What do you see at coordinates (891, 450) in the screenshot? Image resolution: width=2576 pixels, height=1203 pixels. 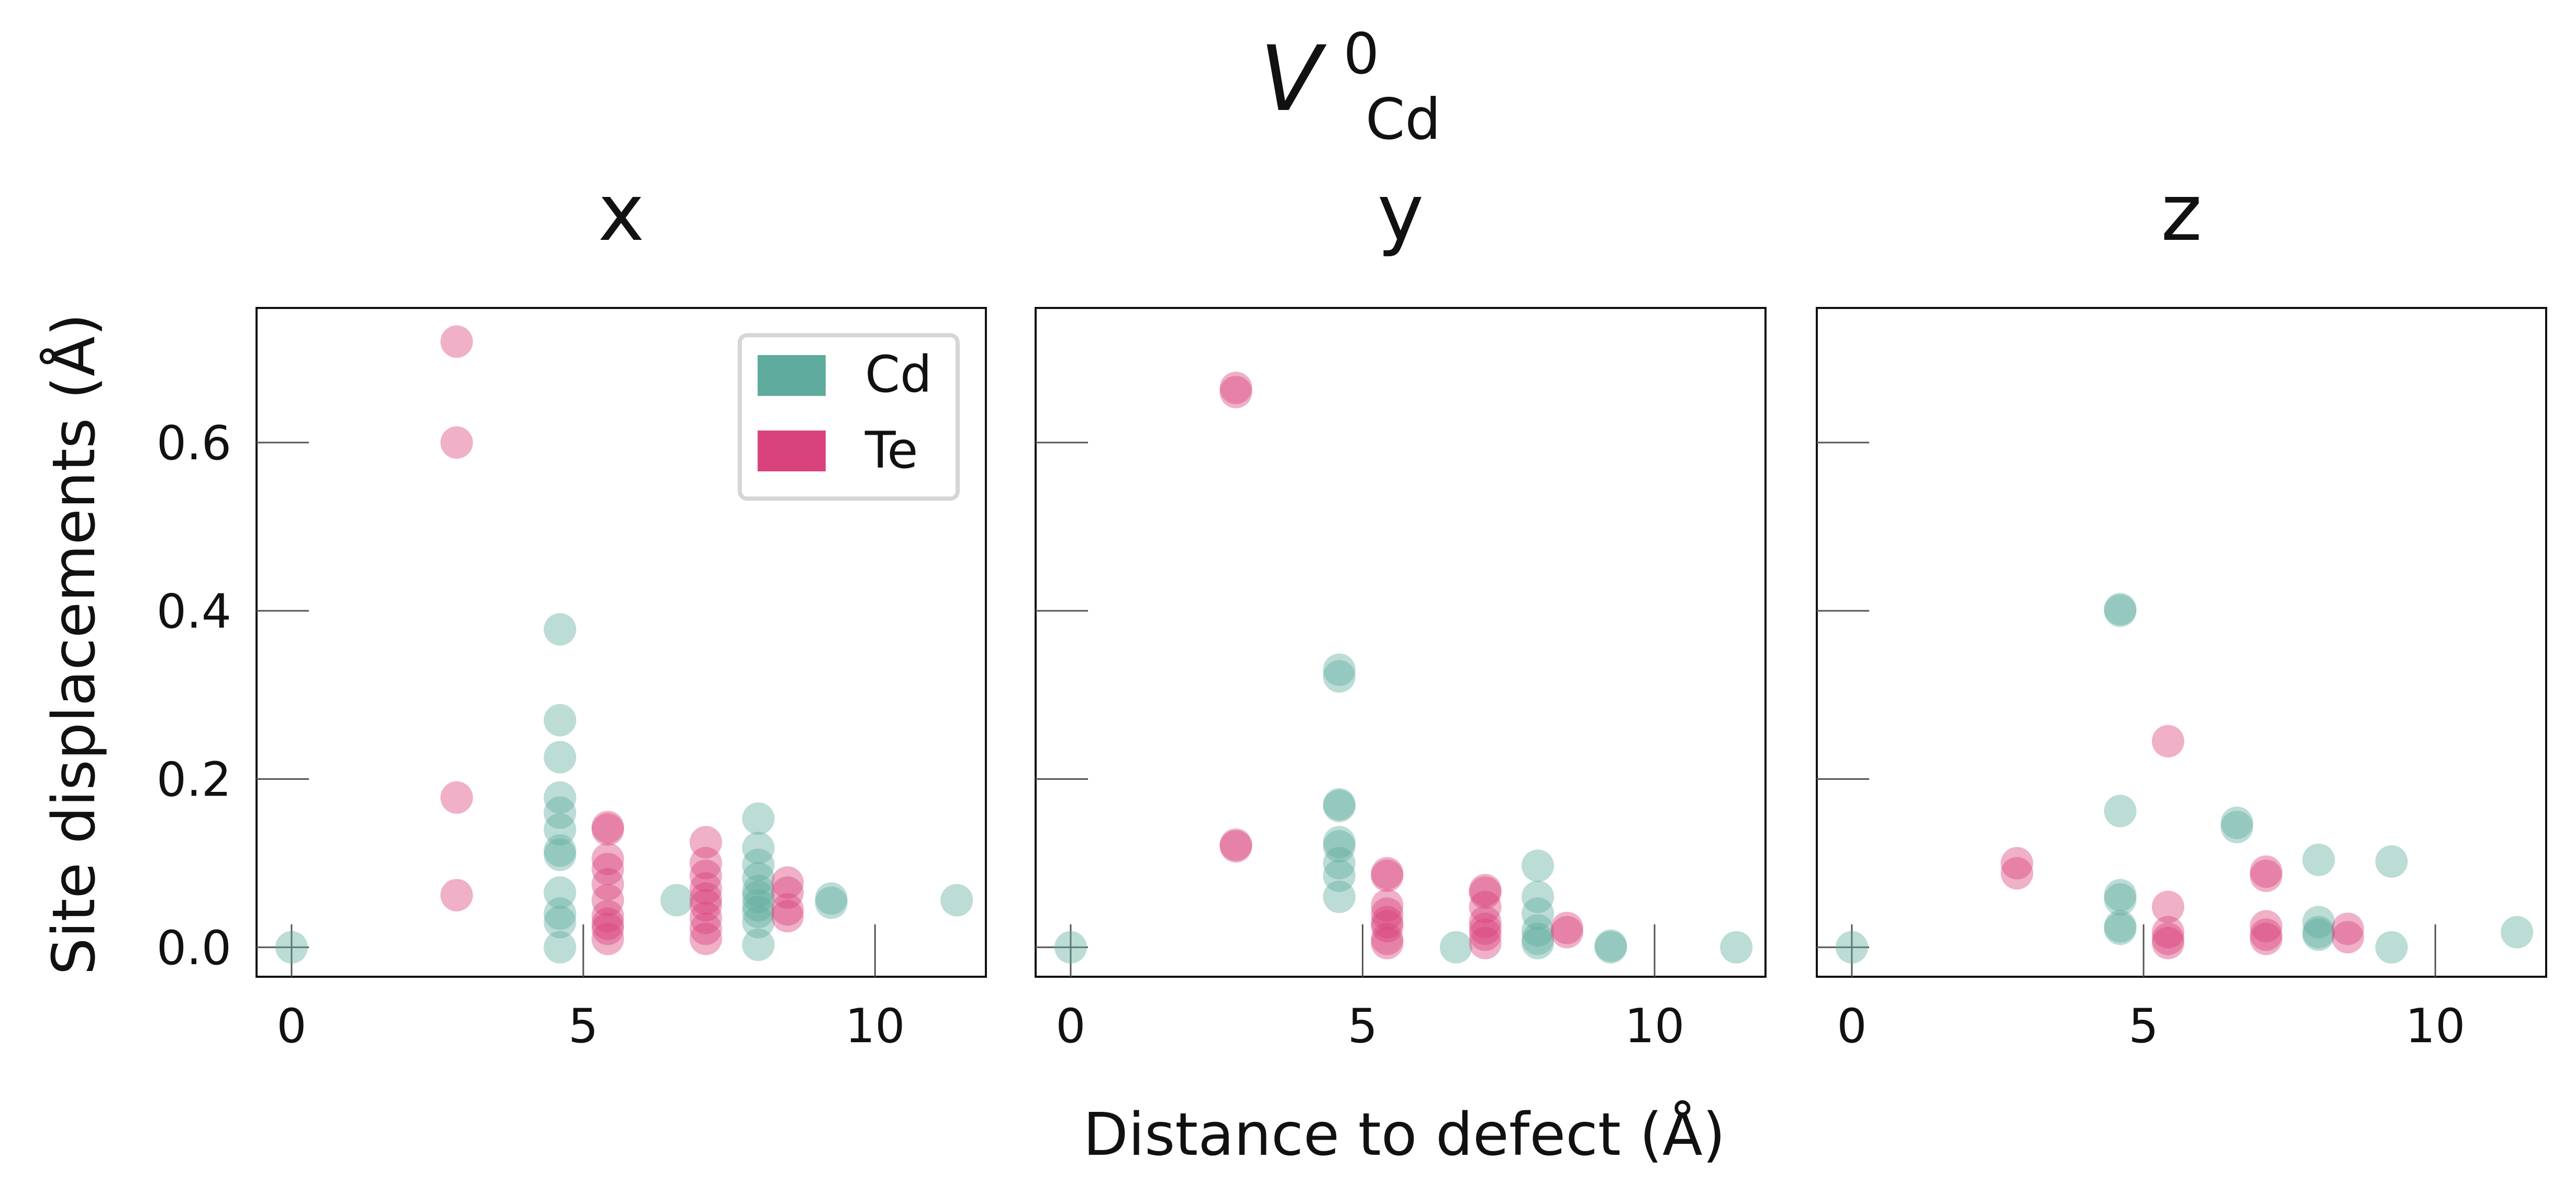 I see `legend-label-te: Te` at bounding box center [891, 450].